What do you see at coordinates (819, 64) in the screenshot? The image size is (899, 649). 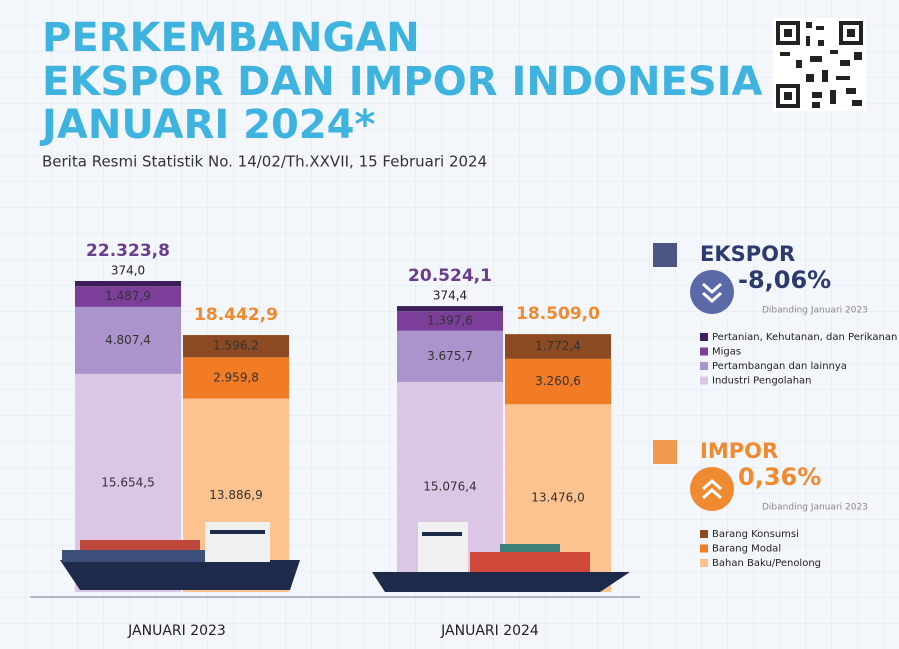 I see `qr-code` at bounding box center [819, 64].